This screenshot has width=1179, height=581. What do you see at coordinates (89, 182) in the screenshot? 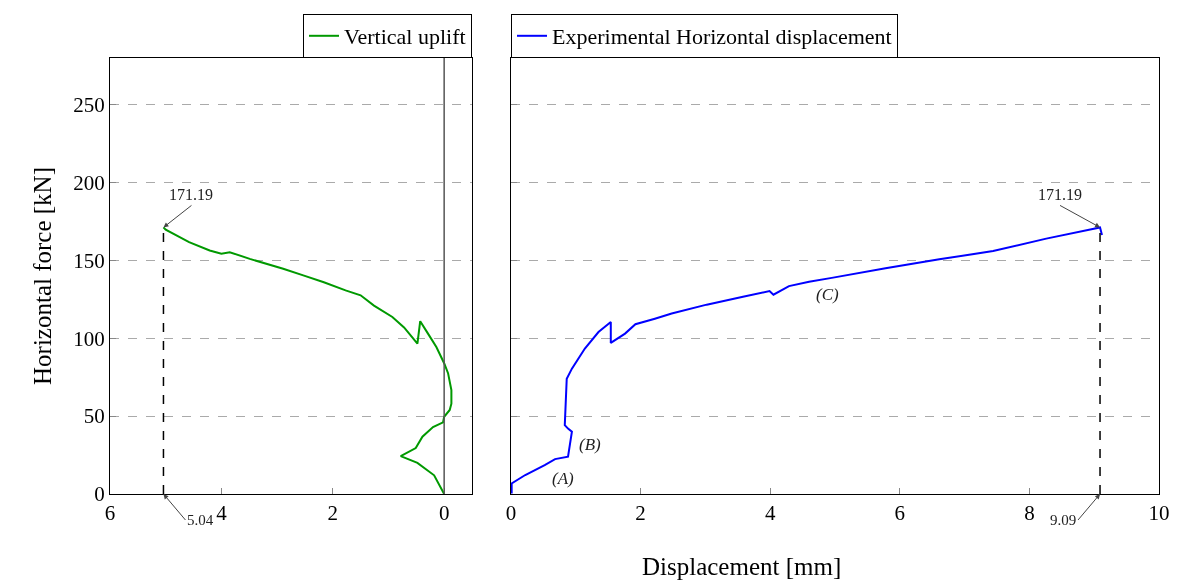
I see `y-tick-label: 200` at bounding box center [89, 182].